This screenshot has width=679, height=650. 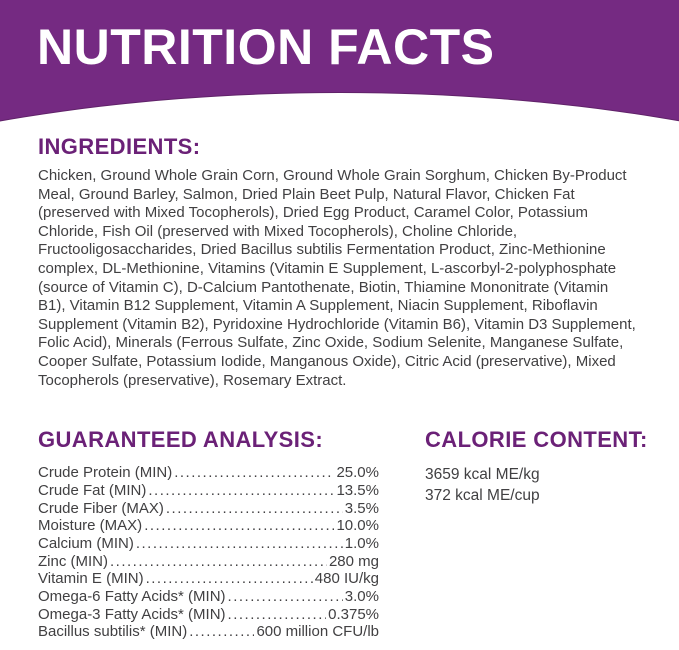 What do you see at coordinates (482, 496) in the screenshot?
I see `calorie-per-cup: 372 kcal ME/cup` at bounding box center [482, 496].